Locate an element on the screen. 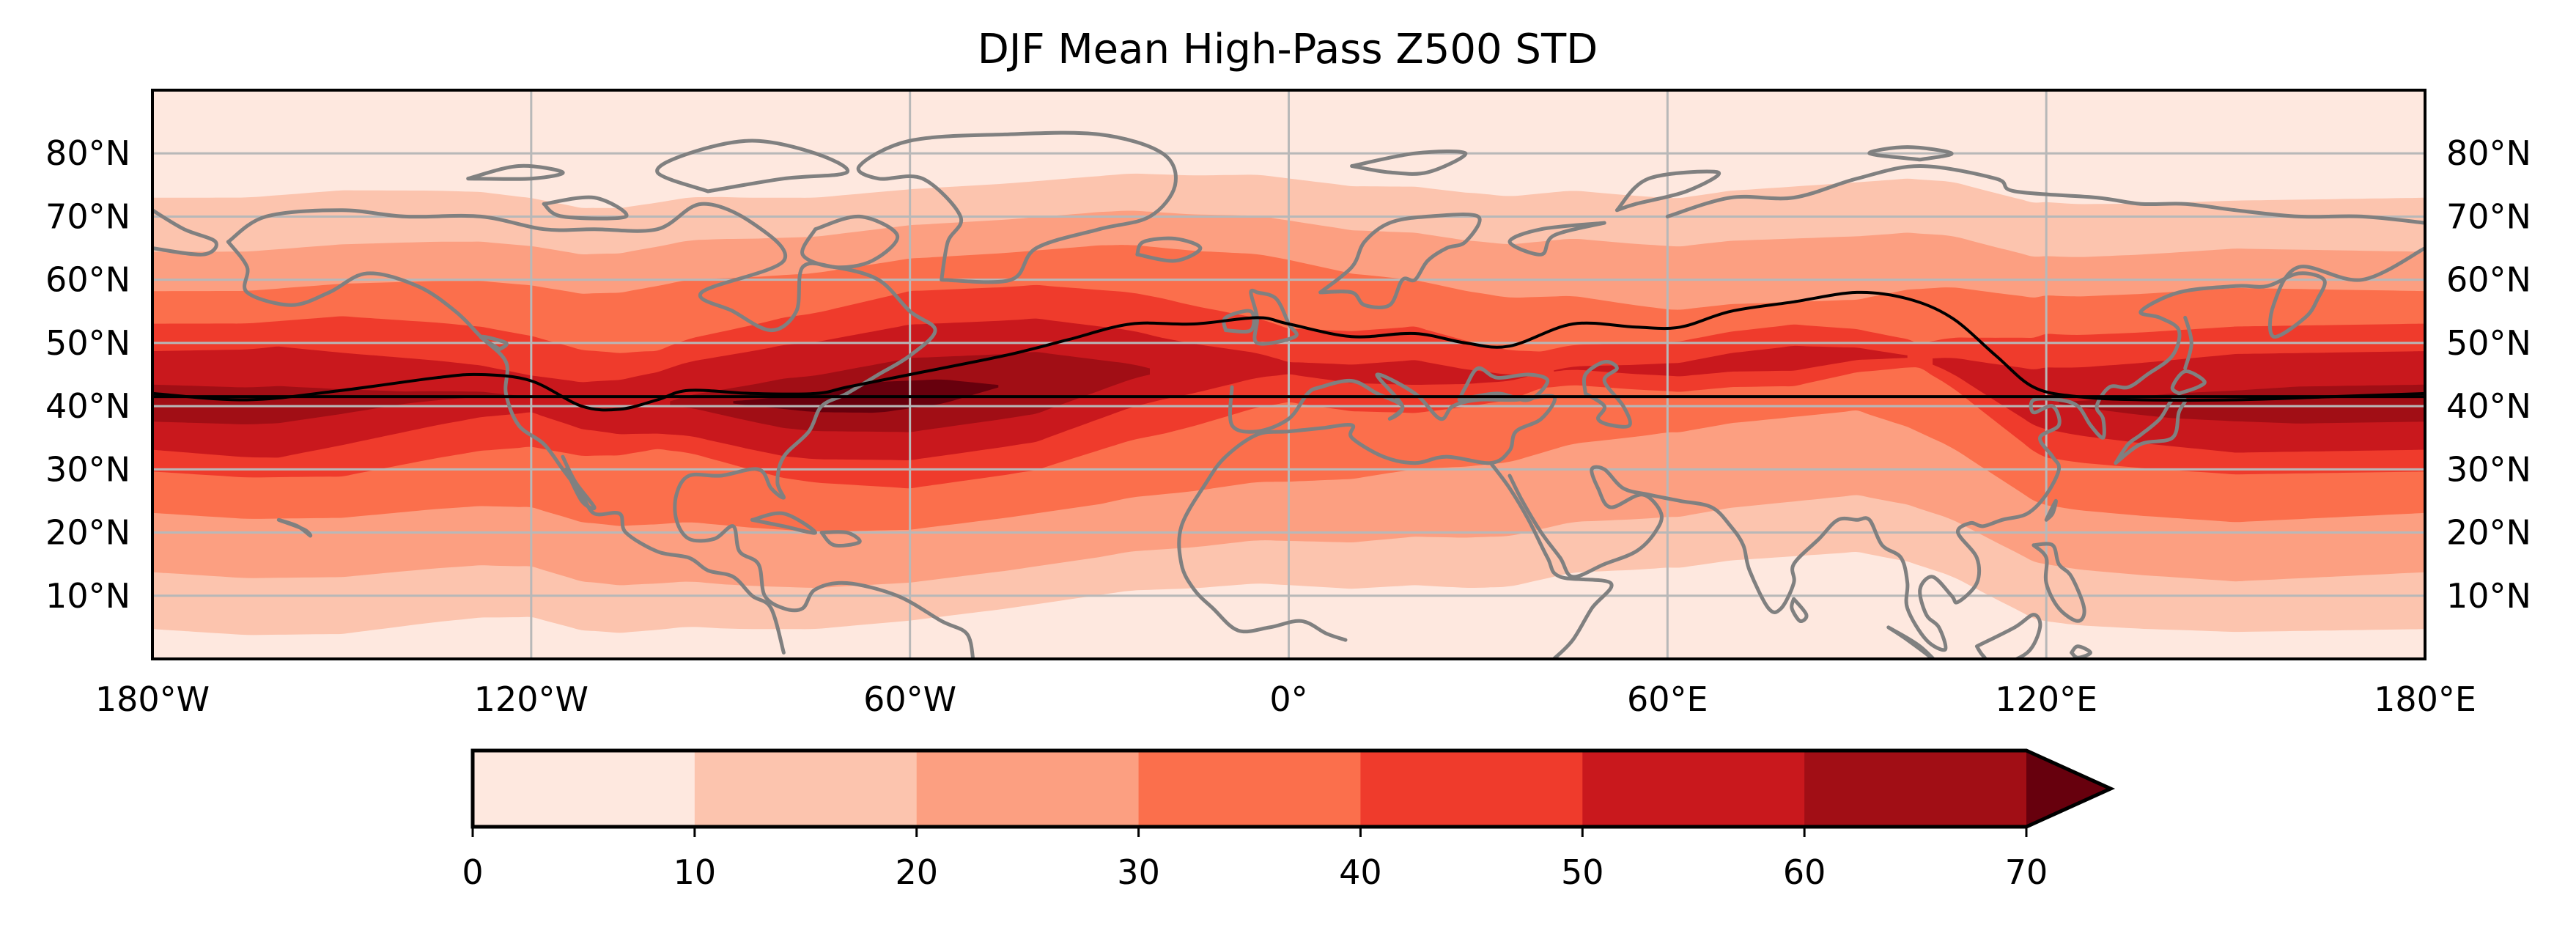  x-axis-ticks: 180°W 120°W 60°W 0° 60°E 120°E 180°E is located at coordinates (1285, 699).